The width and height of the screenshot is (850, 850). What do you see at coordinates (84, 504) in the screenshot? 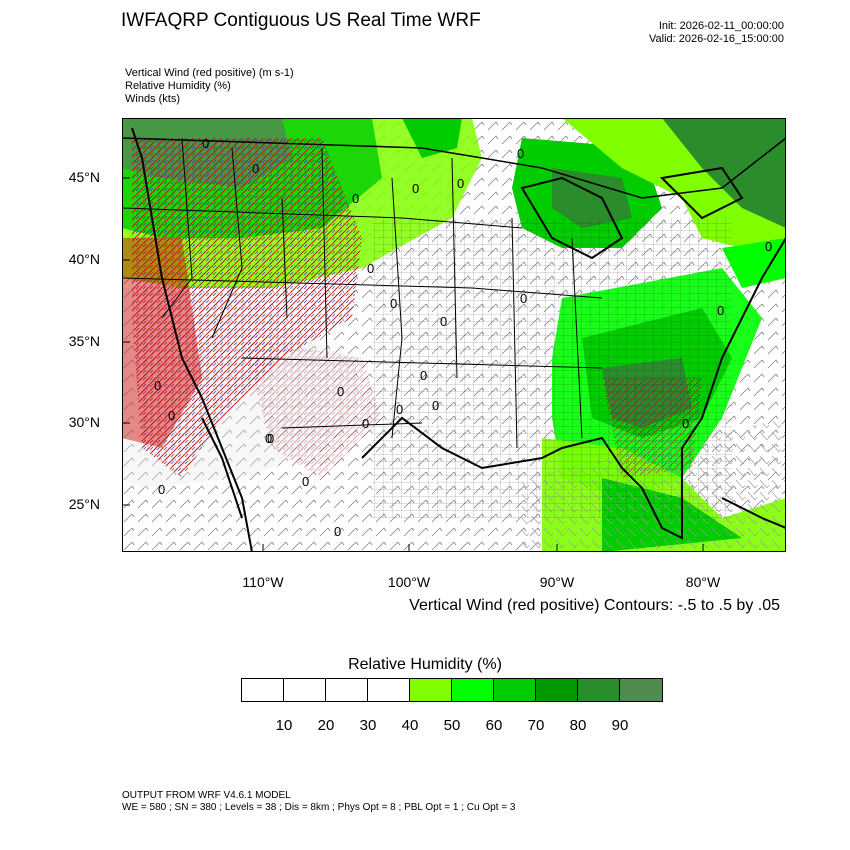
I see `lat-label-25: 25°N` at bounding box center [84, 504].